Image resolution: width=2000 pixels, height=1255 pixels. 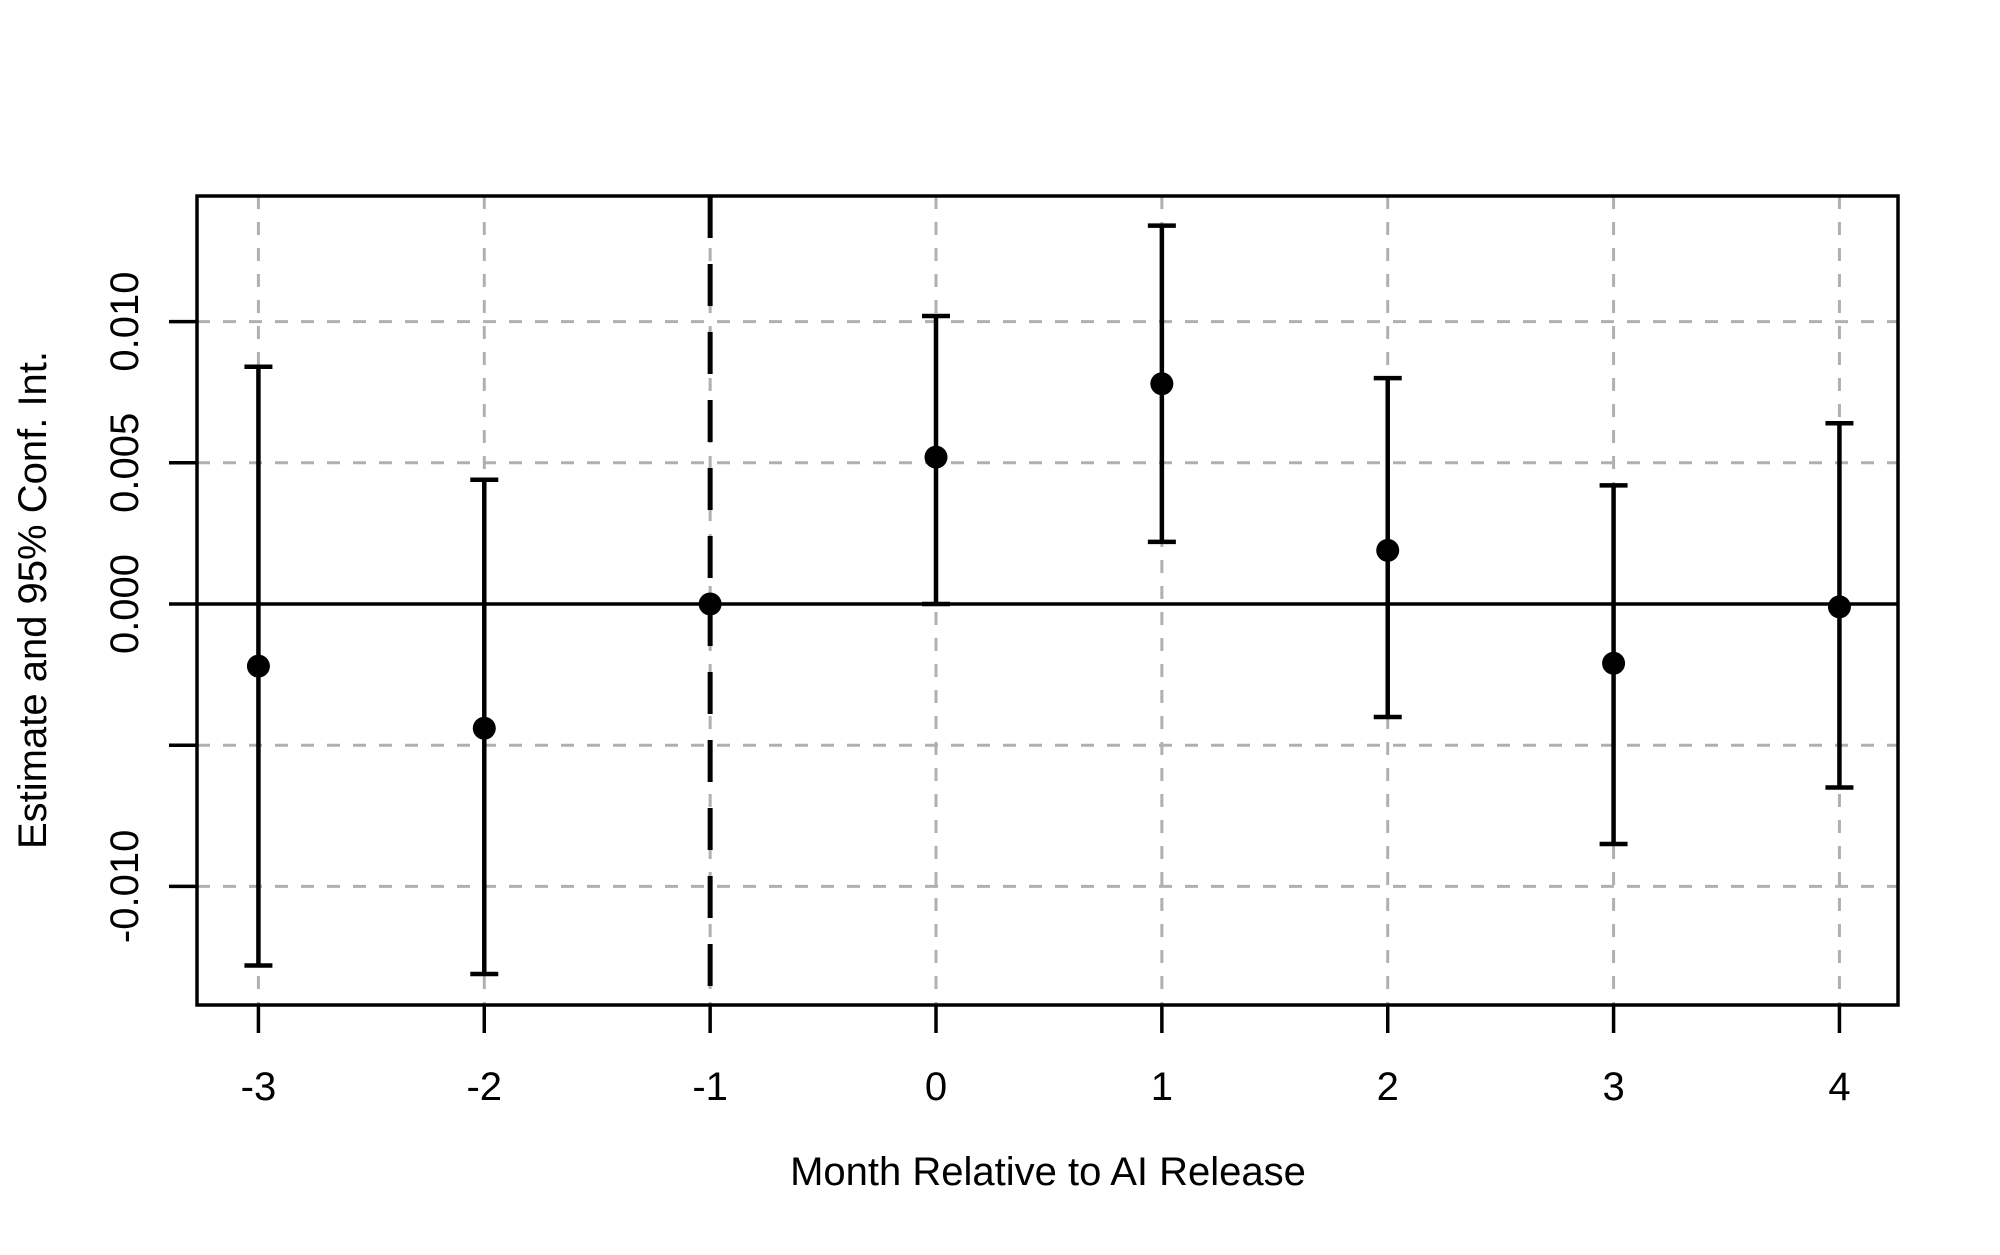 I want to click on y-axis-title: Estimate and 95% Conf. Int., so click(x=33, y=600).